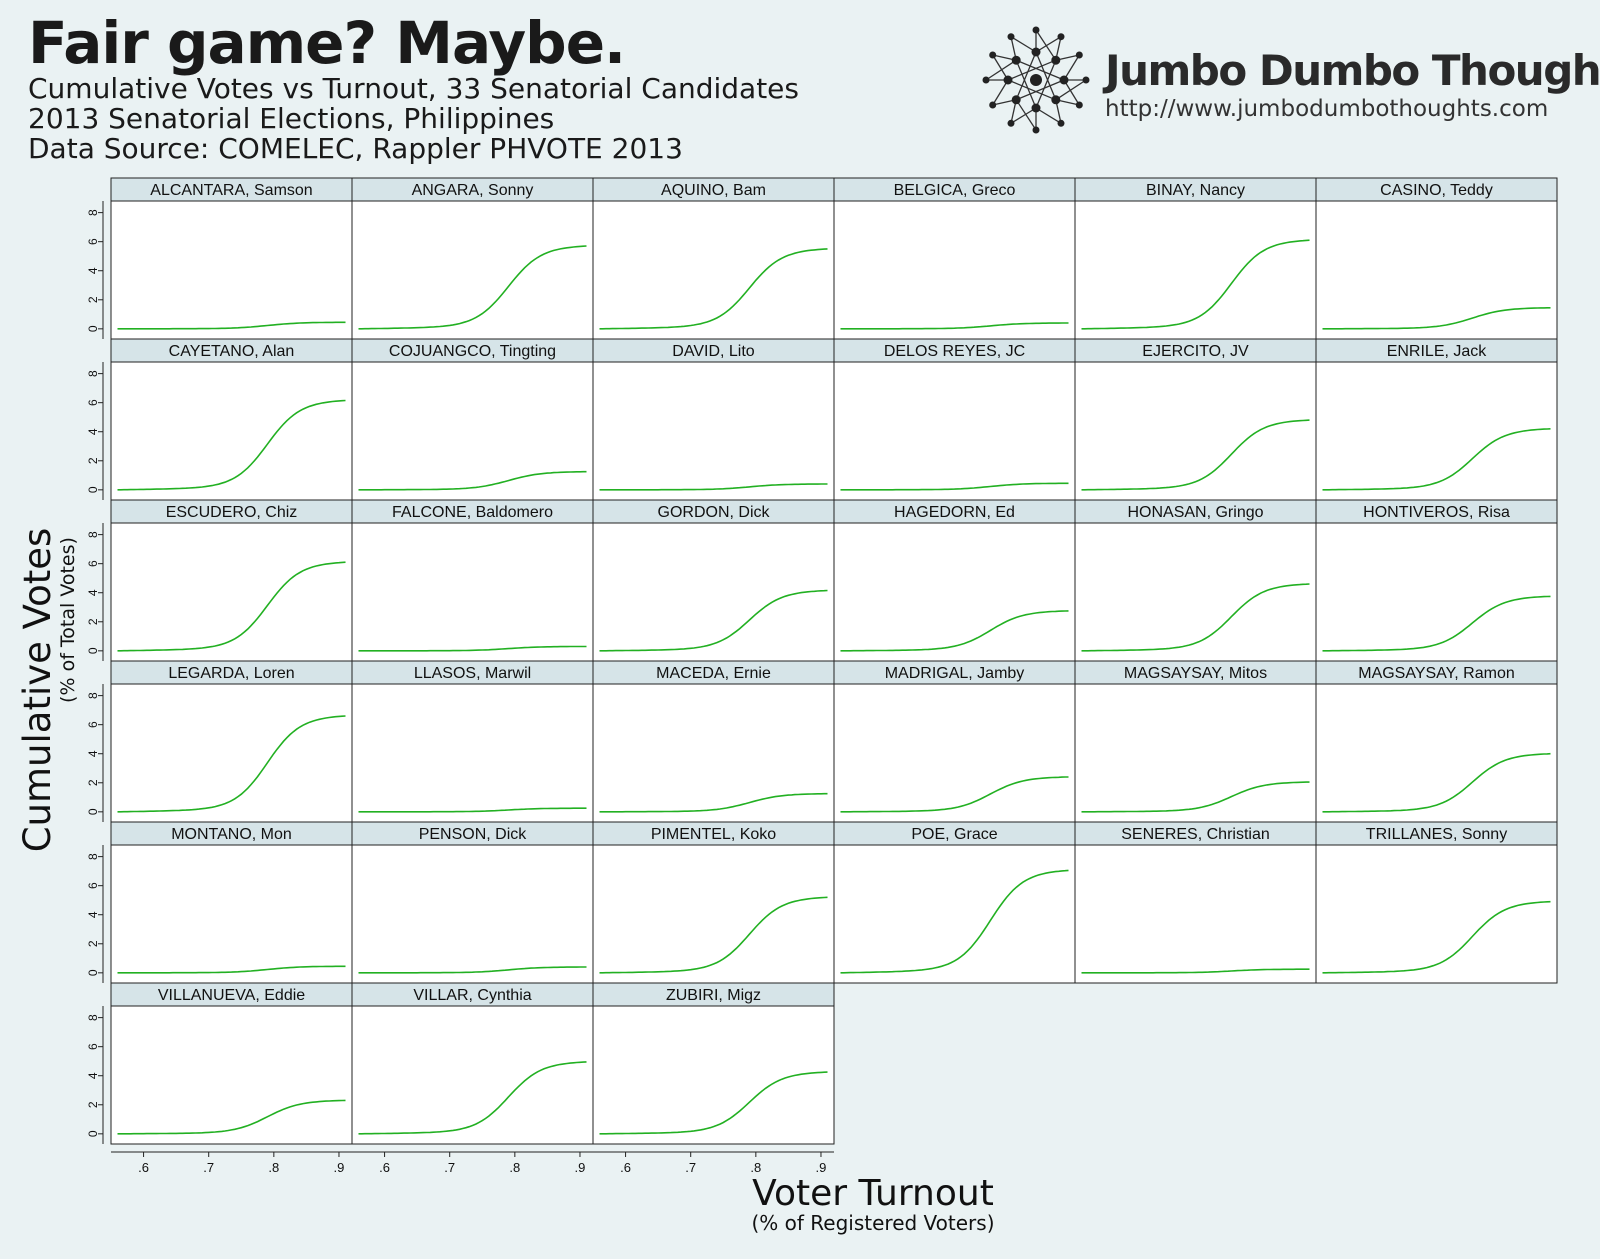 This screenshot has width=1600, height=1259. Describe the element at coordinates (1195, 190) in the screenshot. I see `panel-title: BINAY, Nancy` at that location.